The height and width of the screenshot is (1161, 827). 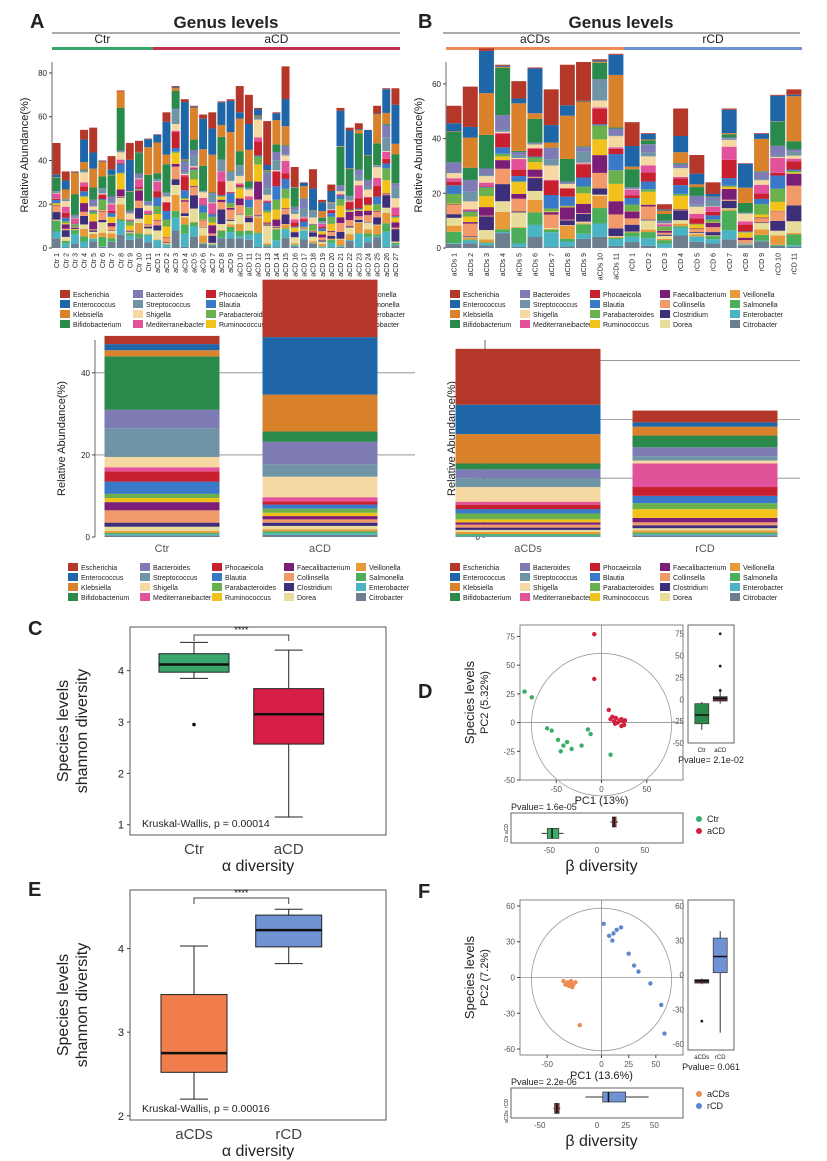 What do you see at coordinates (487, 325) in the screenshot?
I see `legend-label: Bifidobacterium` at bounding box center [487, 325].